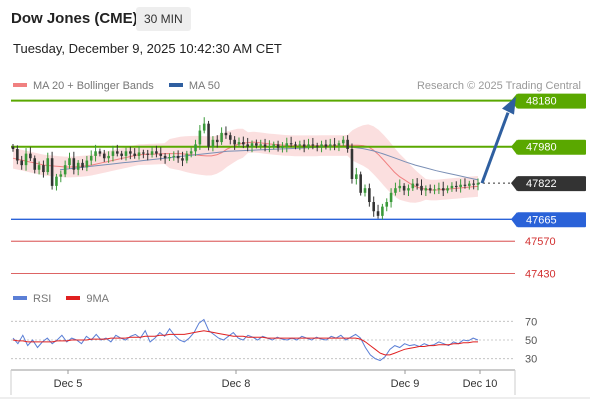  Describe the element at coordinates (163, 19) in the screenshot. I see `timeframe-button: 30 MIN` at that location.